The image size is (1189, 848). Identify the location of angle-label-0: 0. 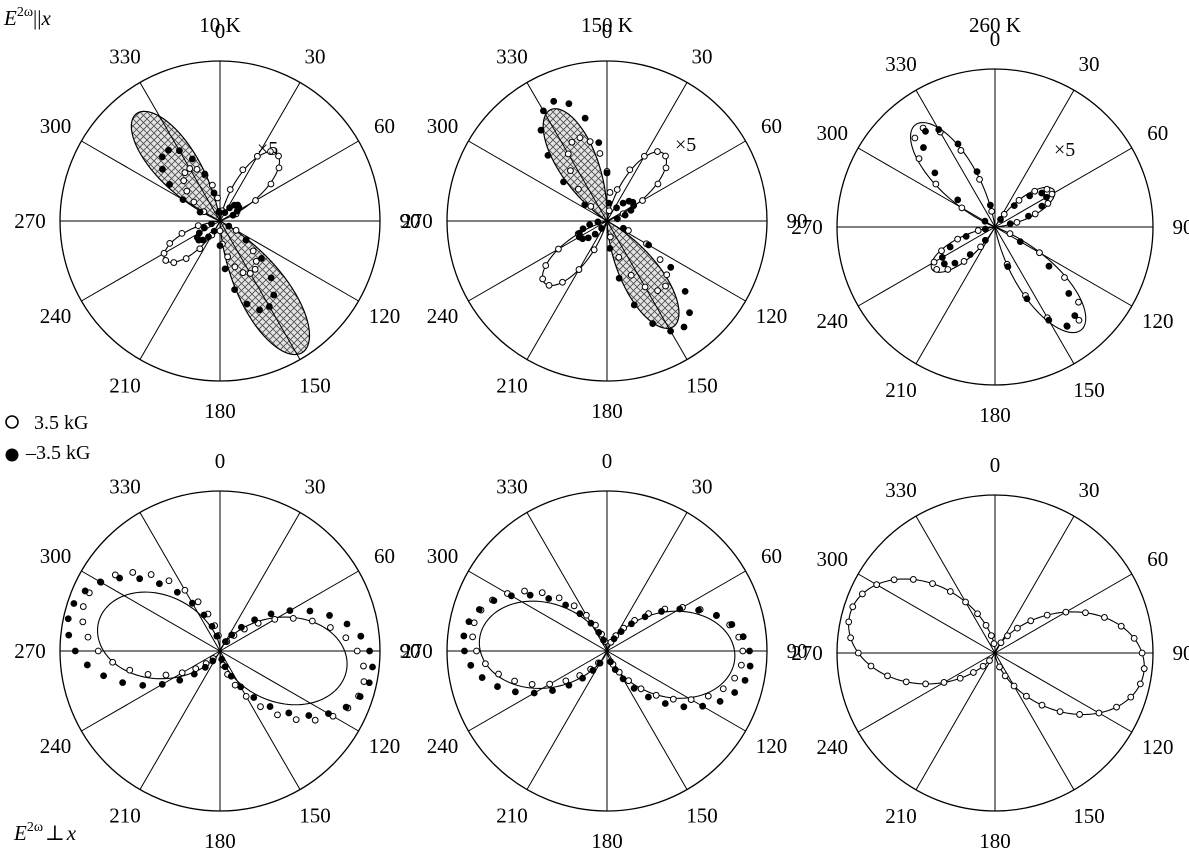
(607, 31).